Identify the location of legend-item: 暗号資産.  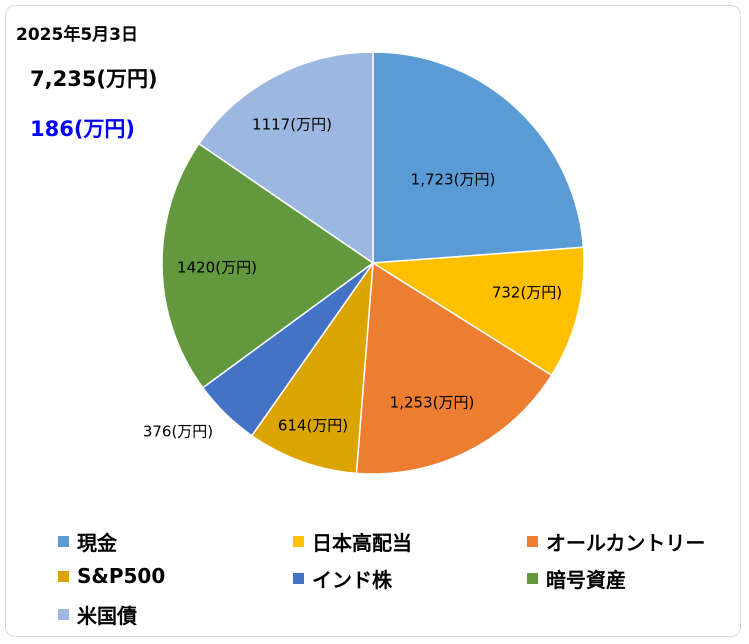
(576, 578).